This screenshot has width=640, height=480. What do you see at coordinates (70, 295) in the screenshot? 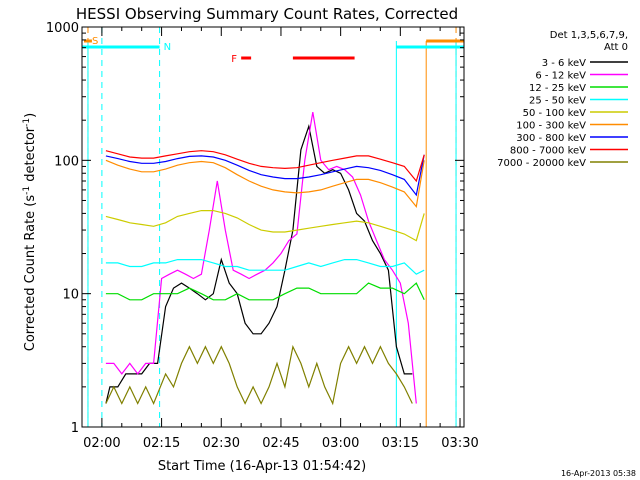
I see `y-tick-label: 10` at bounding box center [70, 295].